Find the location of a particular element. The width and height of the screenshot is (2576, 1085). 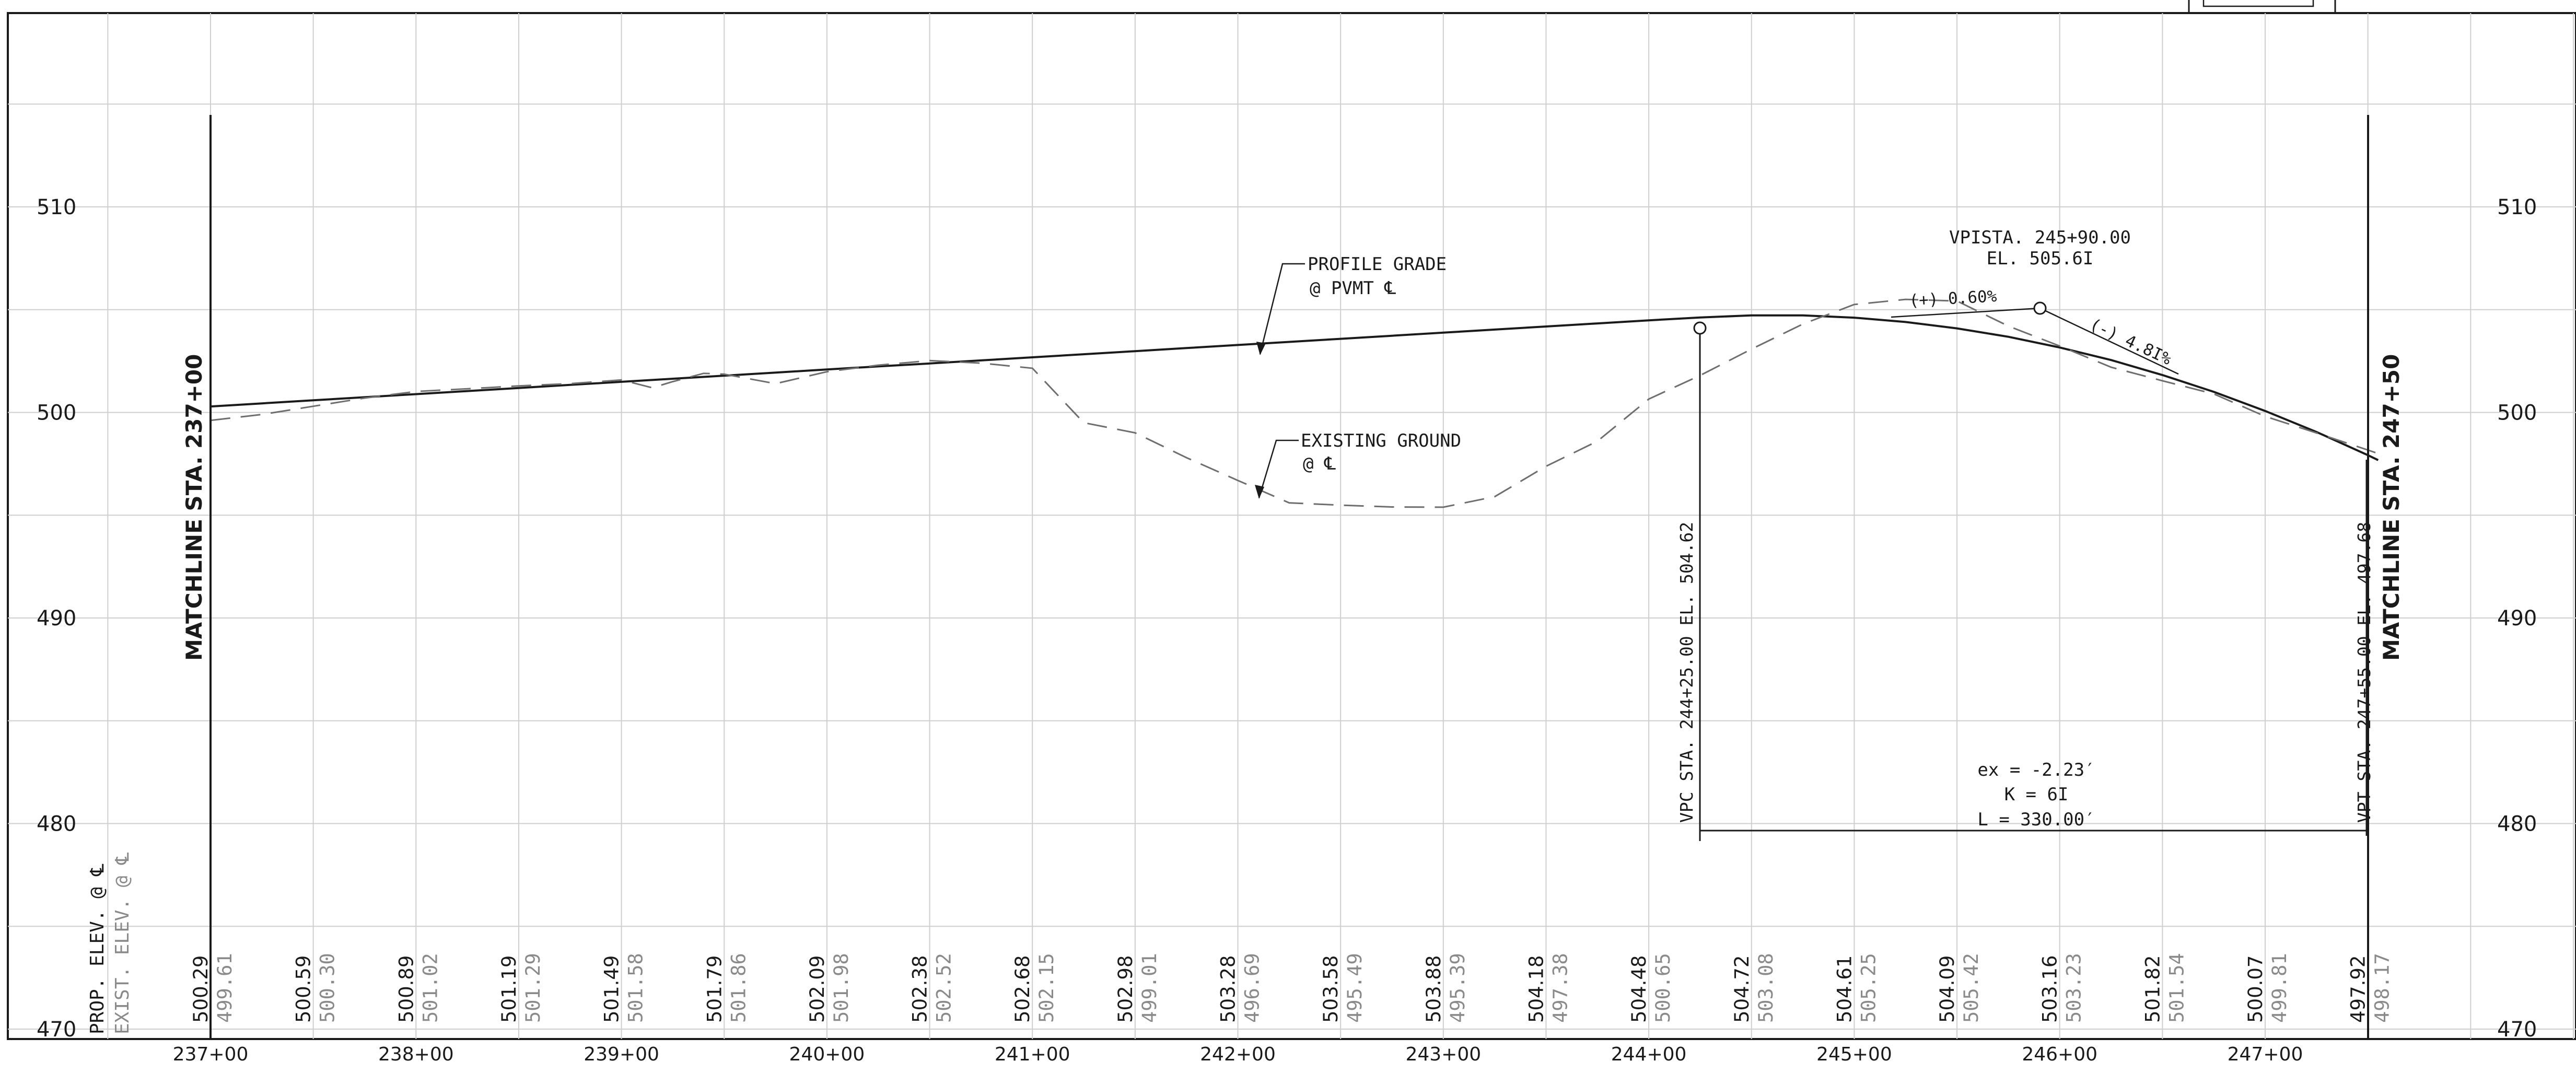

prop-elev-label: PROP. ELEV. @ ℄ is located at coordinates (97, 949).